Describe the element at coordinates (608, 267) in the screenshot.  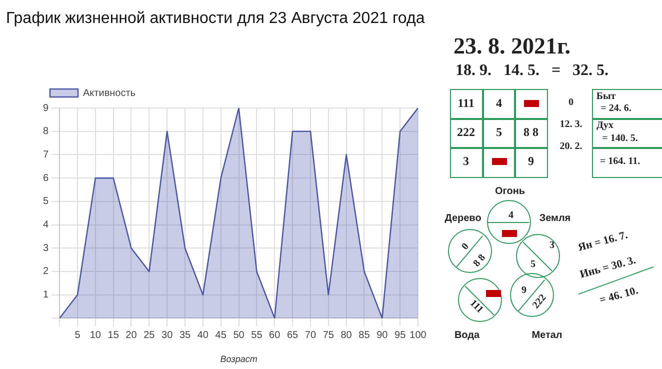
I see `text: Инь = 30. 3.` at that location.